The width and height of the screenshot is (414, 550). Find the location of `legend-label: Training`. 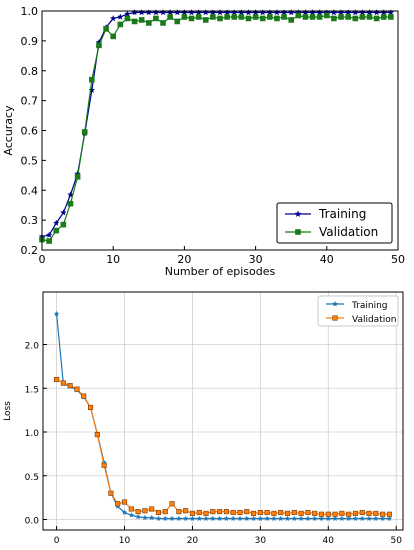

legend-label: Training is located at coordinates (369, 306).